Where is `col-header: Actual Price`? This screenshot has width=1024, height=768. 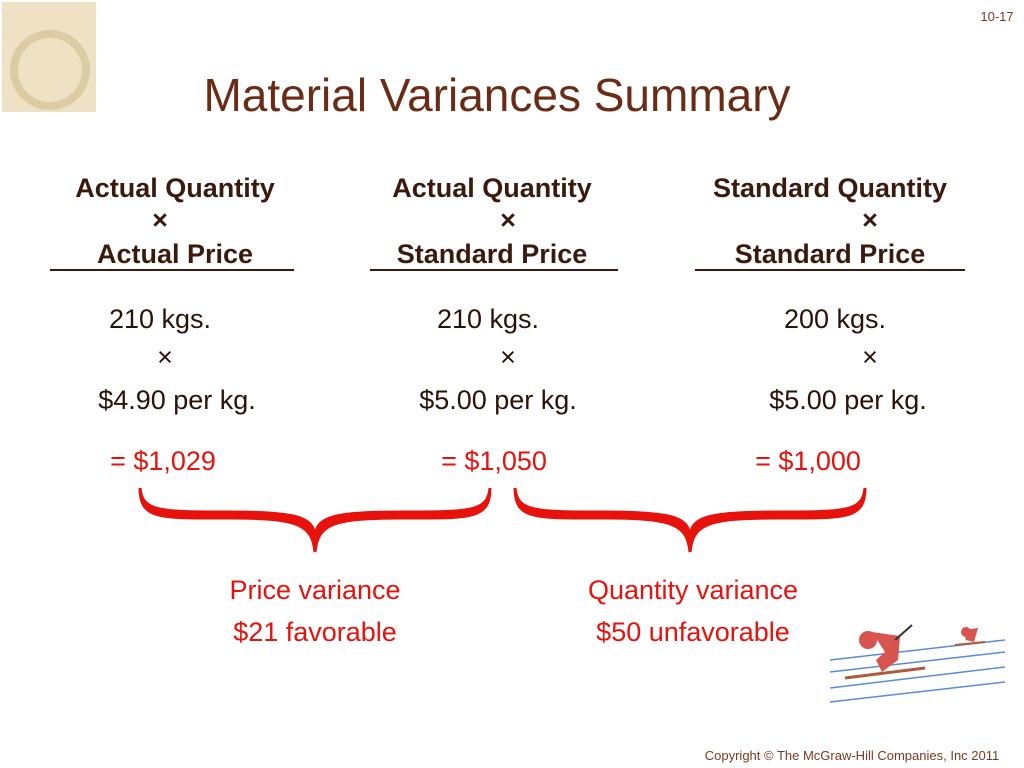 col-header: Actual Price is located at coordinates (175, 254).